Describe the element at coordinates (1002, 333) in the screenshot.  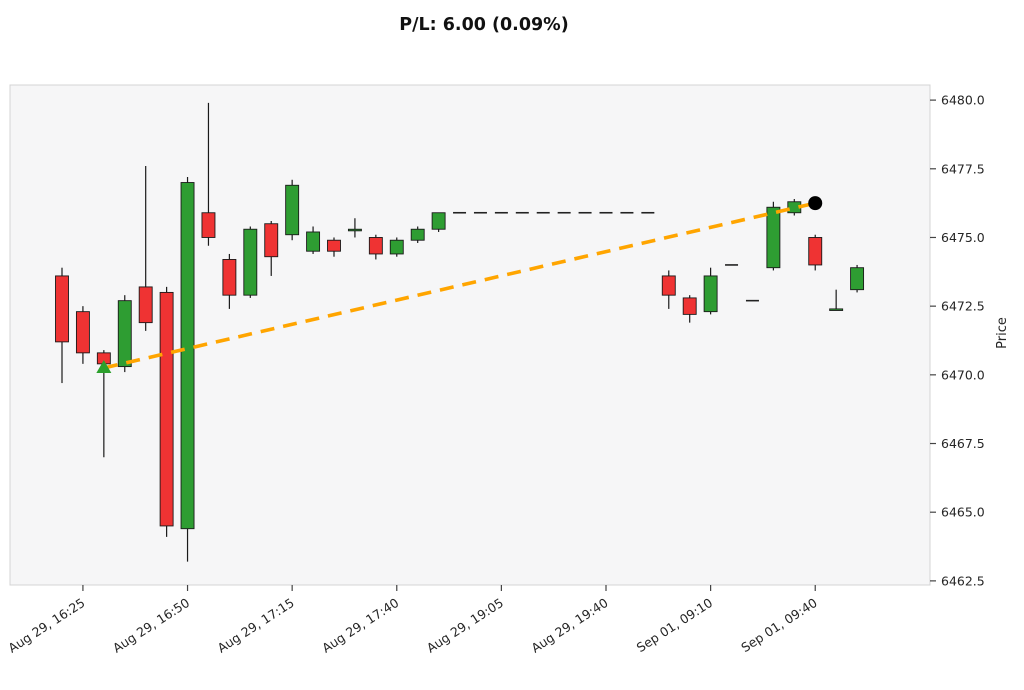
I see `price-axis-label: Price` at that location.